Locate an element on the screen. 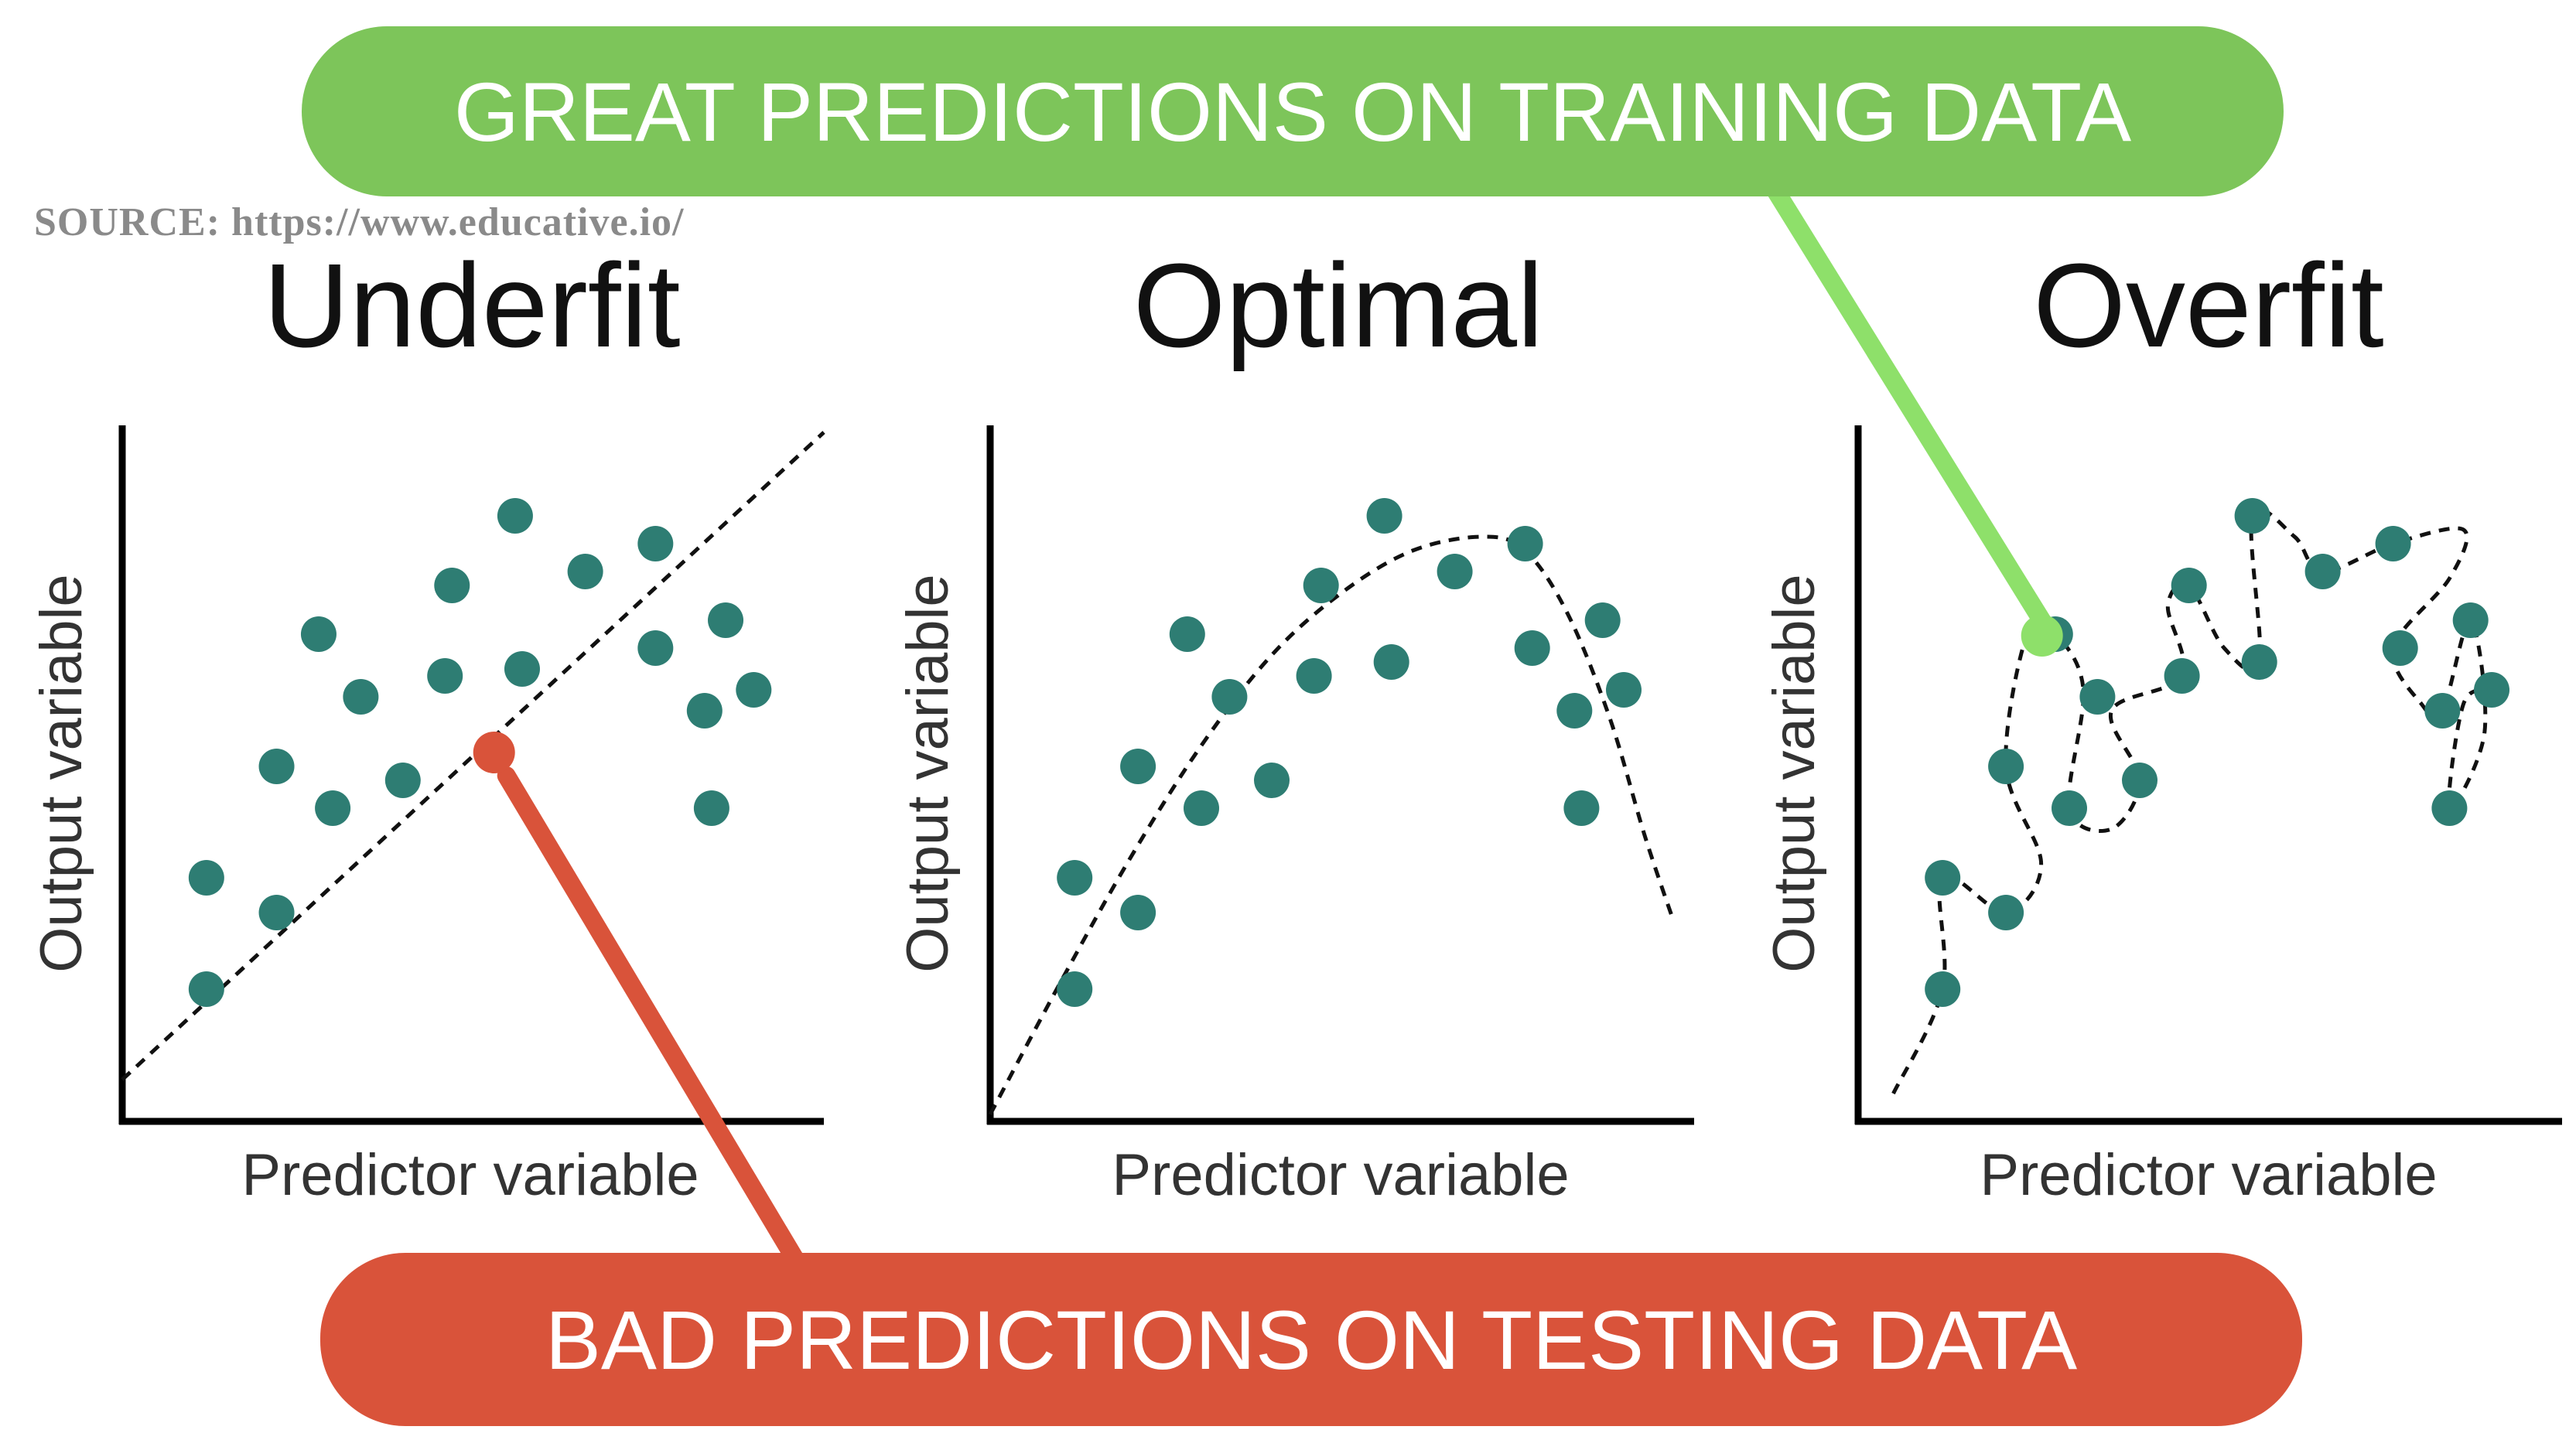 Image resolution: width=2576 pixels, height=1440 pixels. optimal-title: Optimal is located at coordinates (1338, 306).